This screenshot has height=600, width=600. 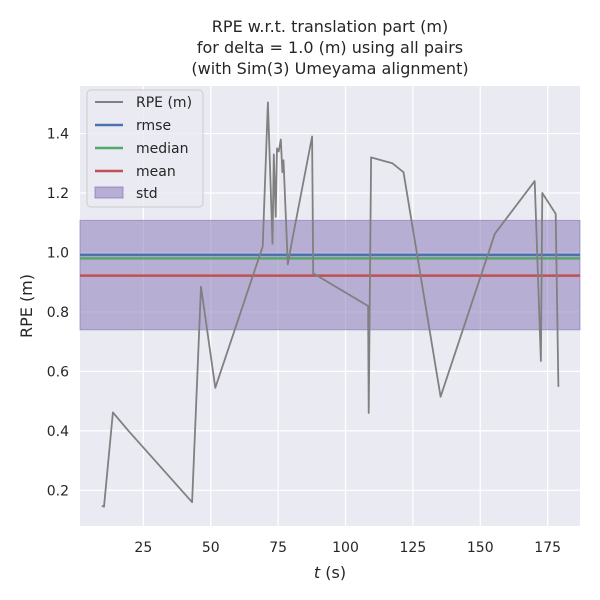 What do you see at coordinates (143, 548) in the screenshot?
I see `x-tick-label: 25` at bounding box center [143, 548].